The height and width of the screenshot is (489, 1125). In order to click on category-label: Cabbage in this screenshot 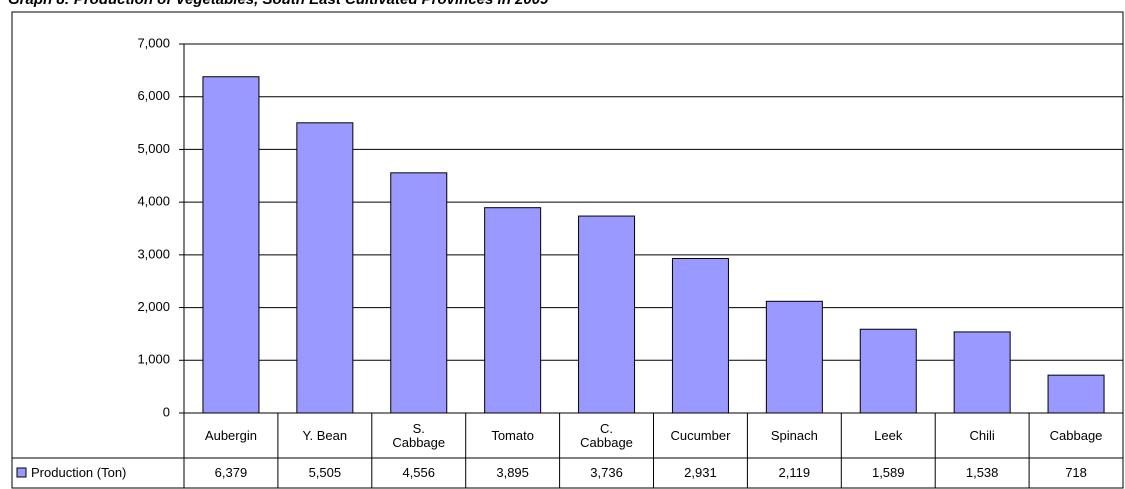, I will do `click(1076, 435)`.